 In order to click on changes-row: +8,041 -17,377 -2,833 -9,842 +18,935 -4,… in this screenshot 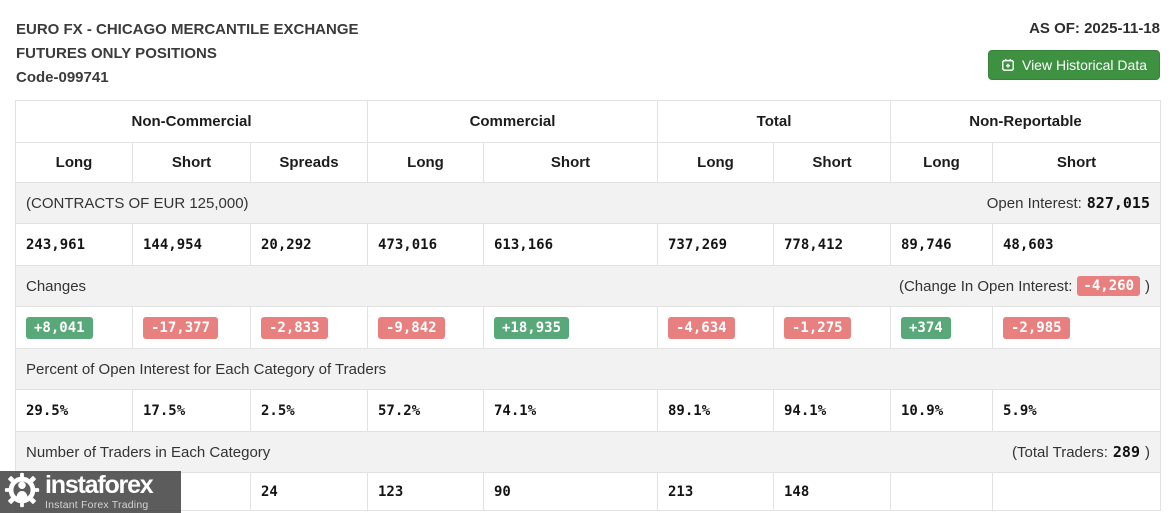, I will do `click(588, 327)`.